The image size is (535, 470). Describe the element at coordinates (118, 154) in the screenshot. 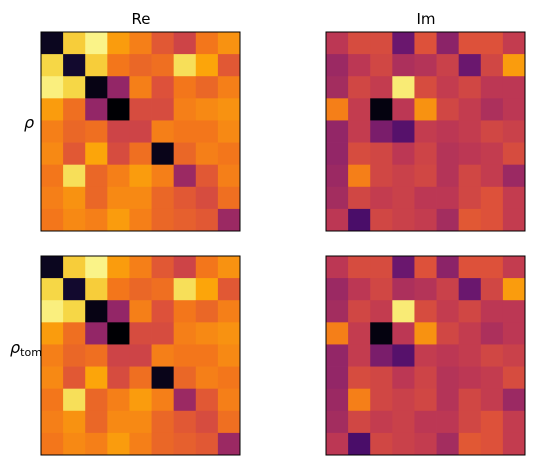

I see `heatmap-cell-rho-real-r5-c3` at that location.